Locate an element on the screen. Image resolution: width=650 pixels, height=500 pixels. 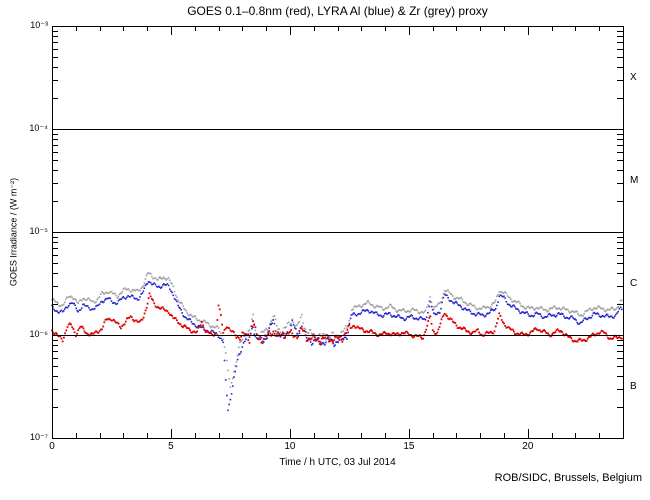
y-tick-label: 10⁻⁵ is located at coordinates (39, 231).